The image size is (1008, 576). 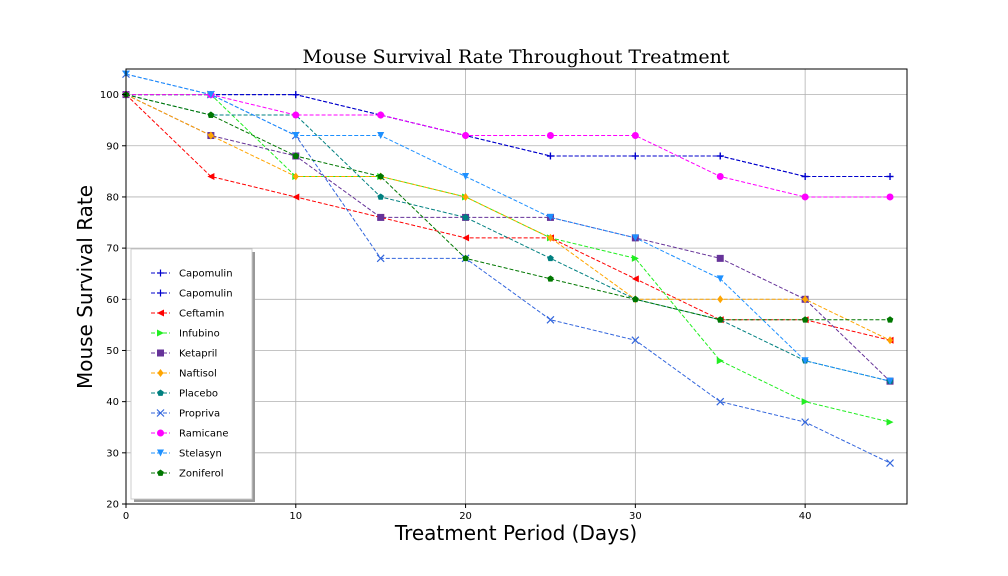 I want to click on legend-entry-propriva: Propriva, so click(x=185, y=414).